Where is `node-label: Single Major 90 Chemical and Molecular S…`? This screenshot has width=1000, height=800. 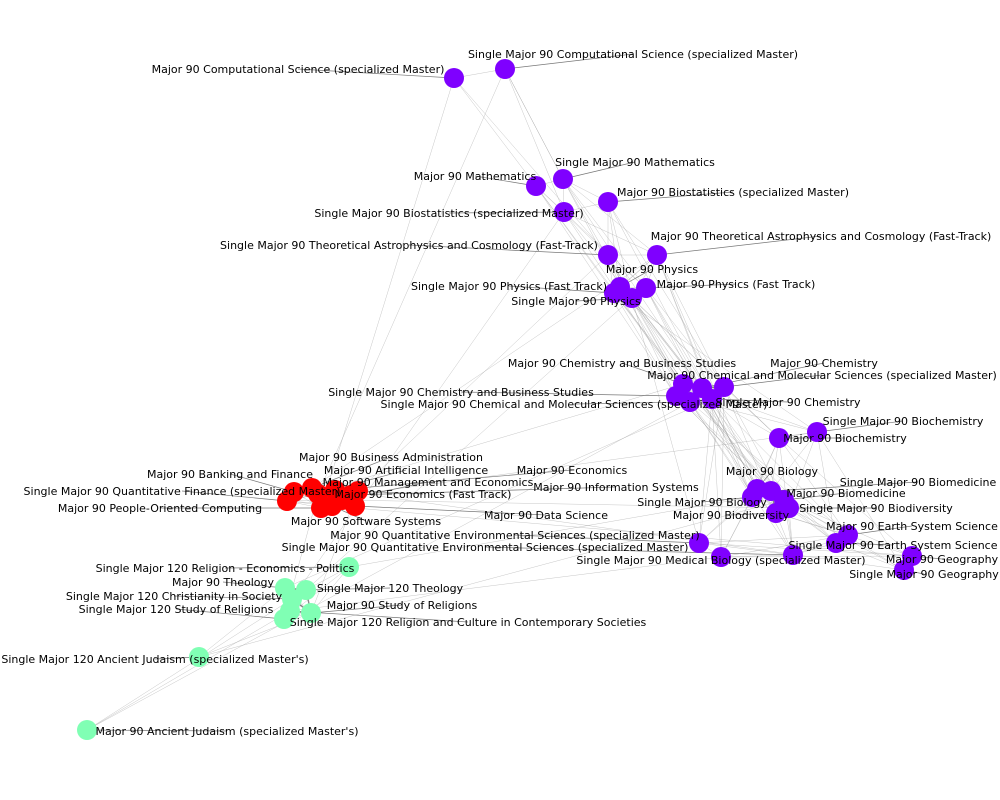 node-label: Single Major 90 Chemical and Molecular S… is located at coordinates (574, 404).